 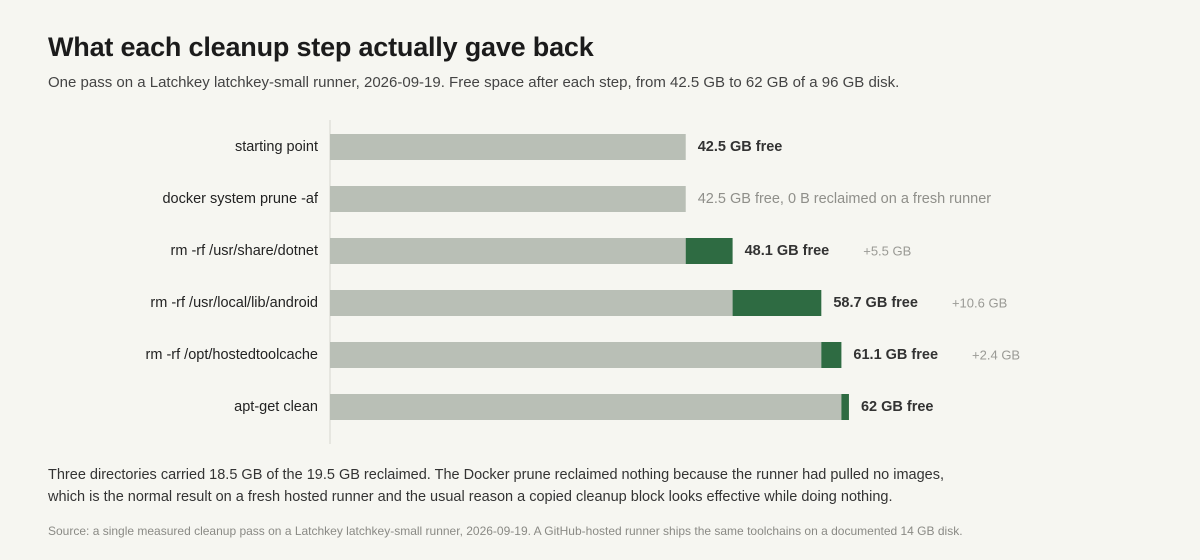 What do you see at coordinates (897, 407) in the screenshot?
I see `value-label: 62 GB free` at bounding box center [897, 407].